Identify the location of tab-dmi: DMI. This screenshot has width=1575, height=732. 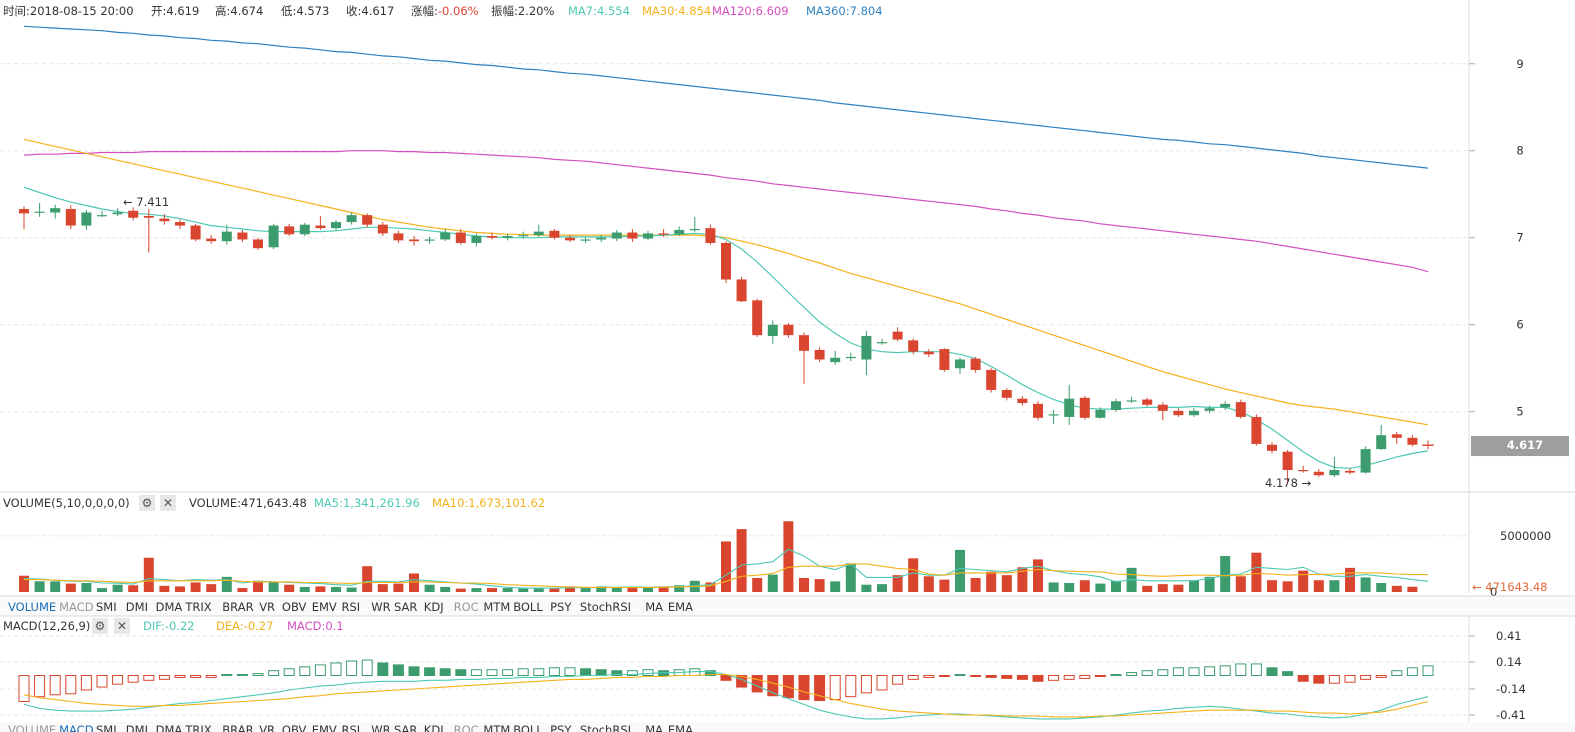
(137, 607).